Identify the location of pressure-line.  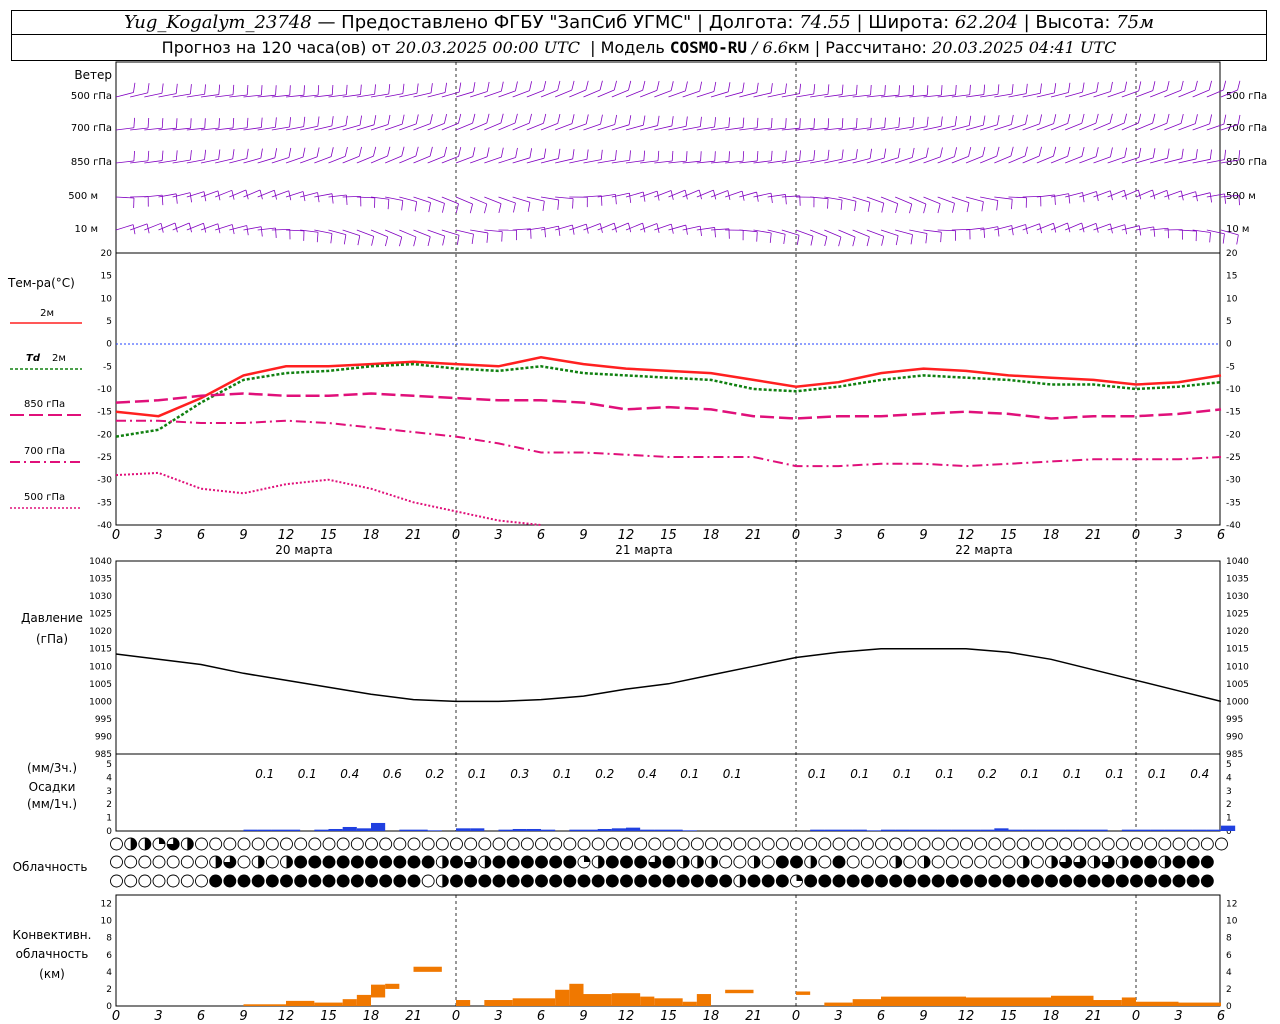
(668, 675).